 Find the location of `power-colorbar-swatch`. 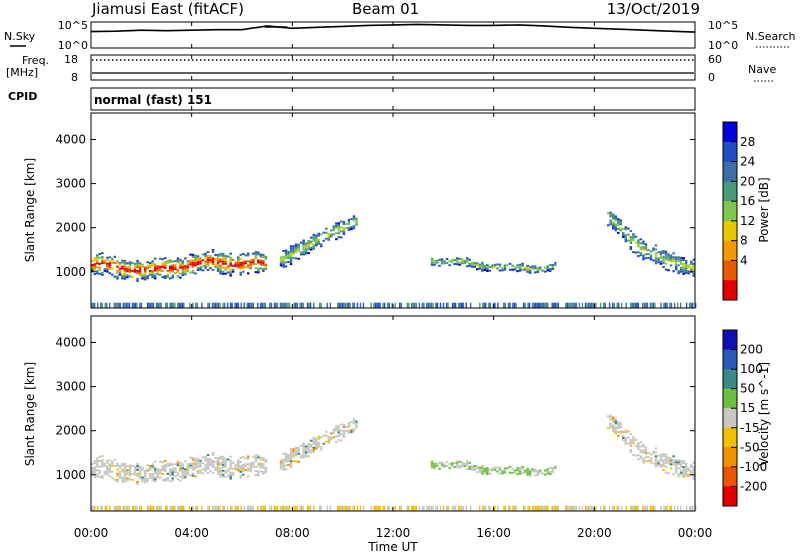

power-colorbar-swatch is located at coordinates (730, 132).